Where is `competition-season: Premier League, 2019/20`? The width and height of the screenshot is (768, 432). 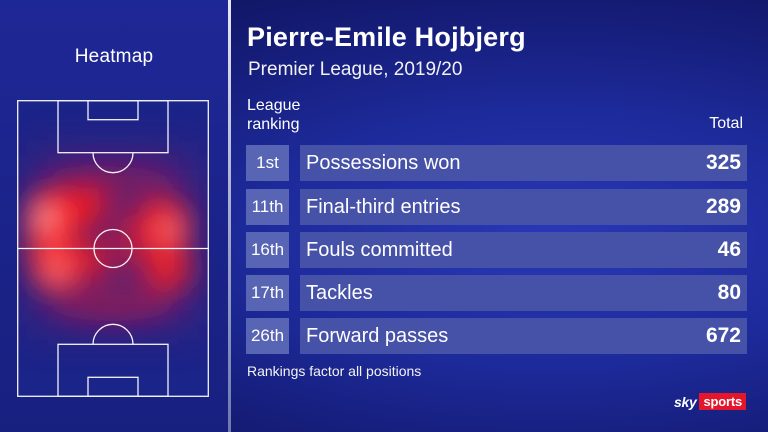 competition-season: Premier League, 2019/20 is located at coordinates (355, 69).